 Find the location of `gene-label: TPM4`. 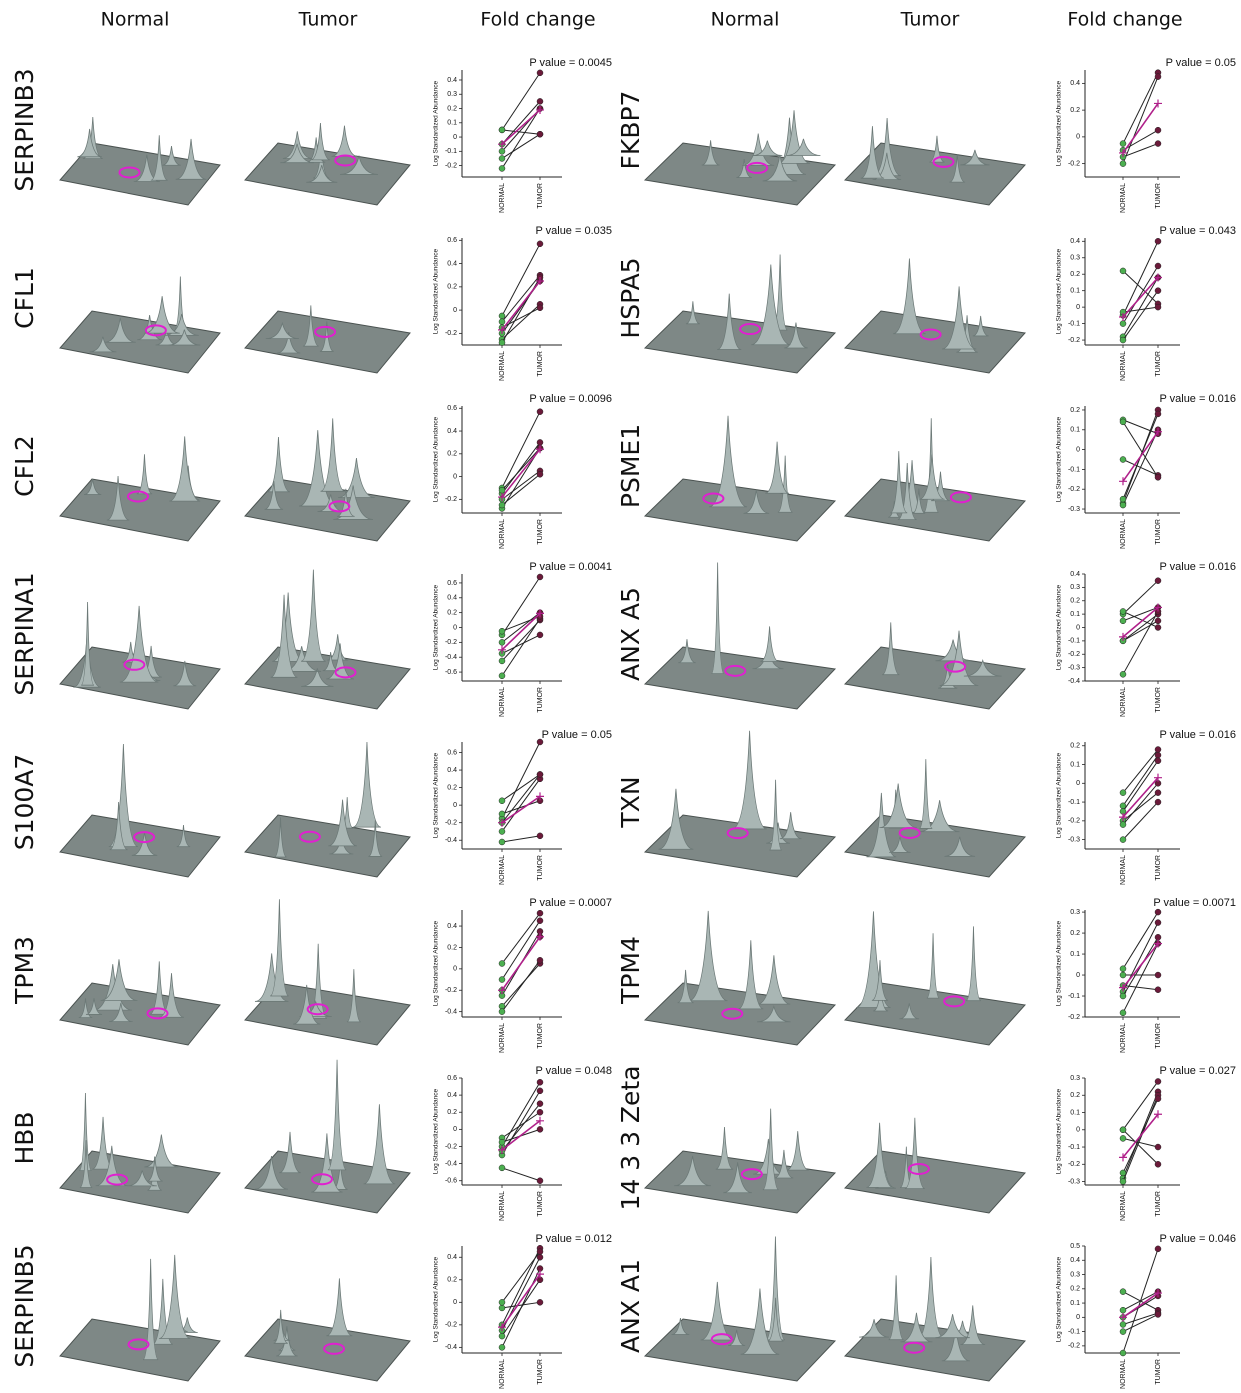

gene-label: TPM4 is located at coordinates (630, 970).